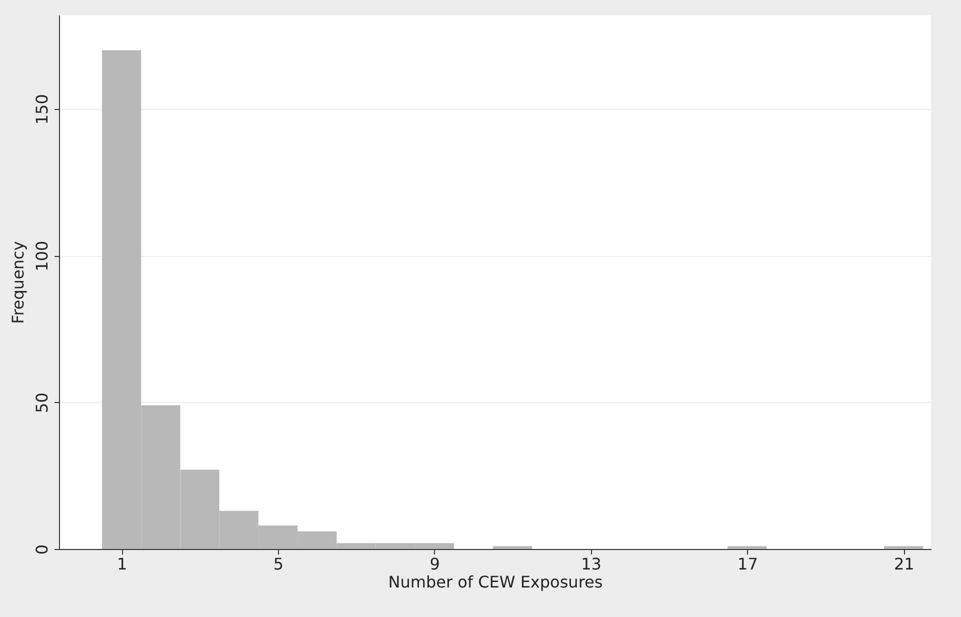 Image resolution: width=961 pixels, height=617 pixels. I want to click on y-tick-label: 150, so click(42, 109).